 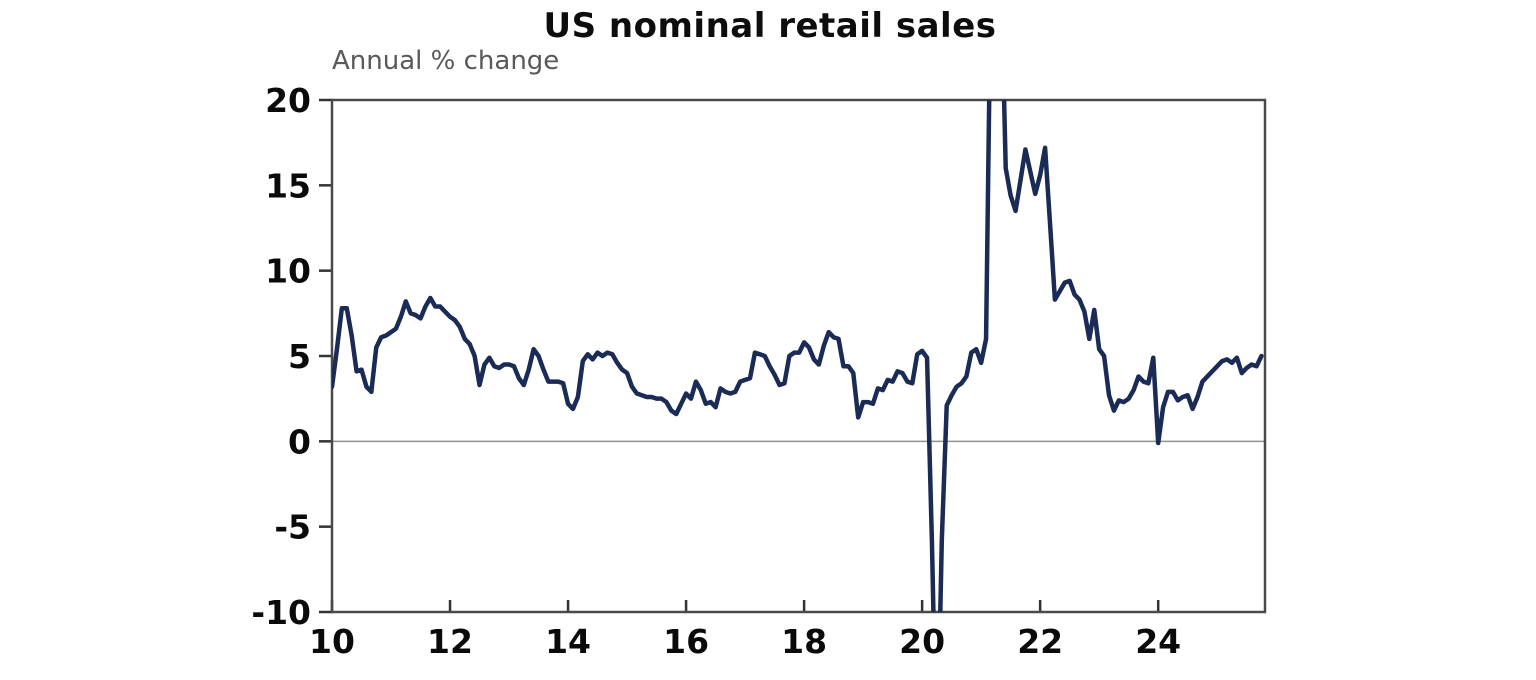 I want to click on y-tick-label: -5, so click(x=292, y=527).